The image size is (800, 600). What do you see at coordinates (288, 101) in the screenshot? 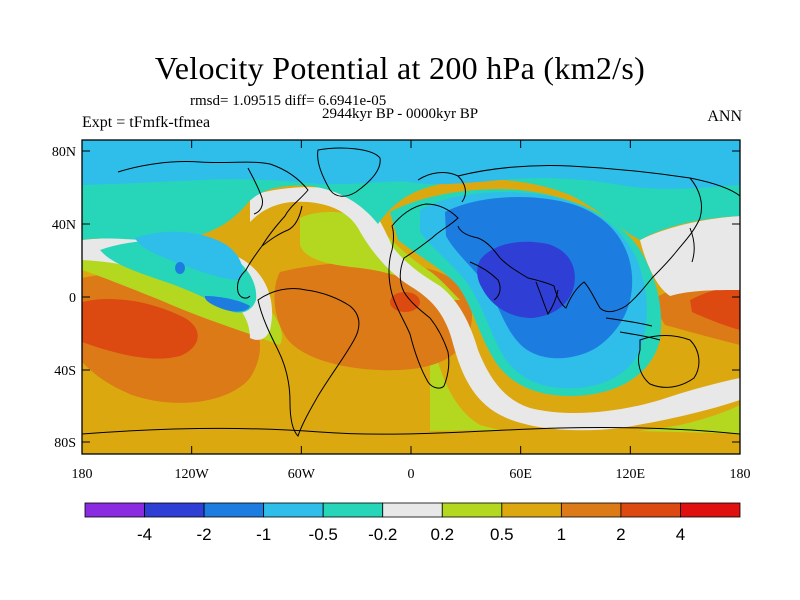
I see `stats-text: rmsd= 1.09515 diff= 6.6941e-05` at bounding box center [288, 101].